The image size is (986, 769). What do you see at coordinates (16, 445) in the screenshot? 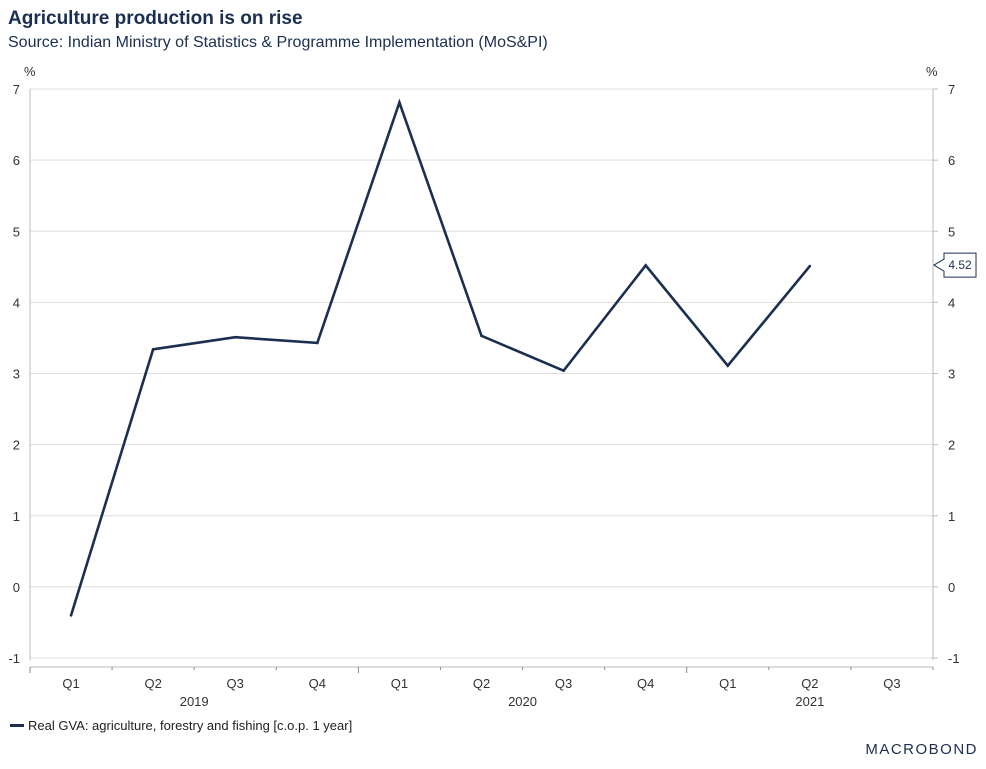
I see `y-tick-label-left: 2` at bounding box center [16, 445].